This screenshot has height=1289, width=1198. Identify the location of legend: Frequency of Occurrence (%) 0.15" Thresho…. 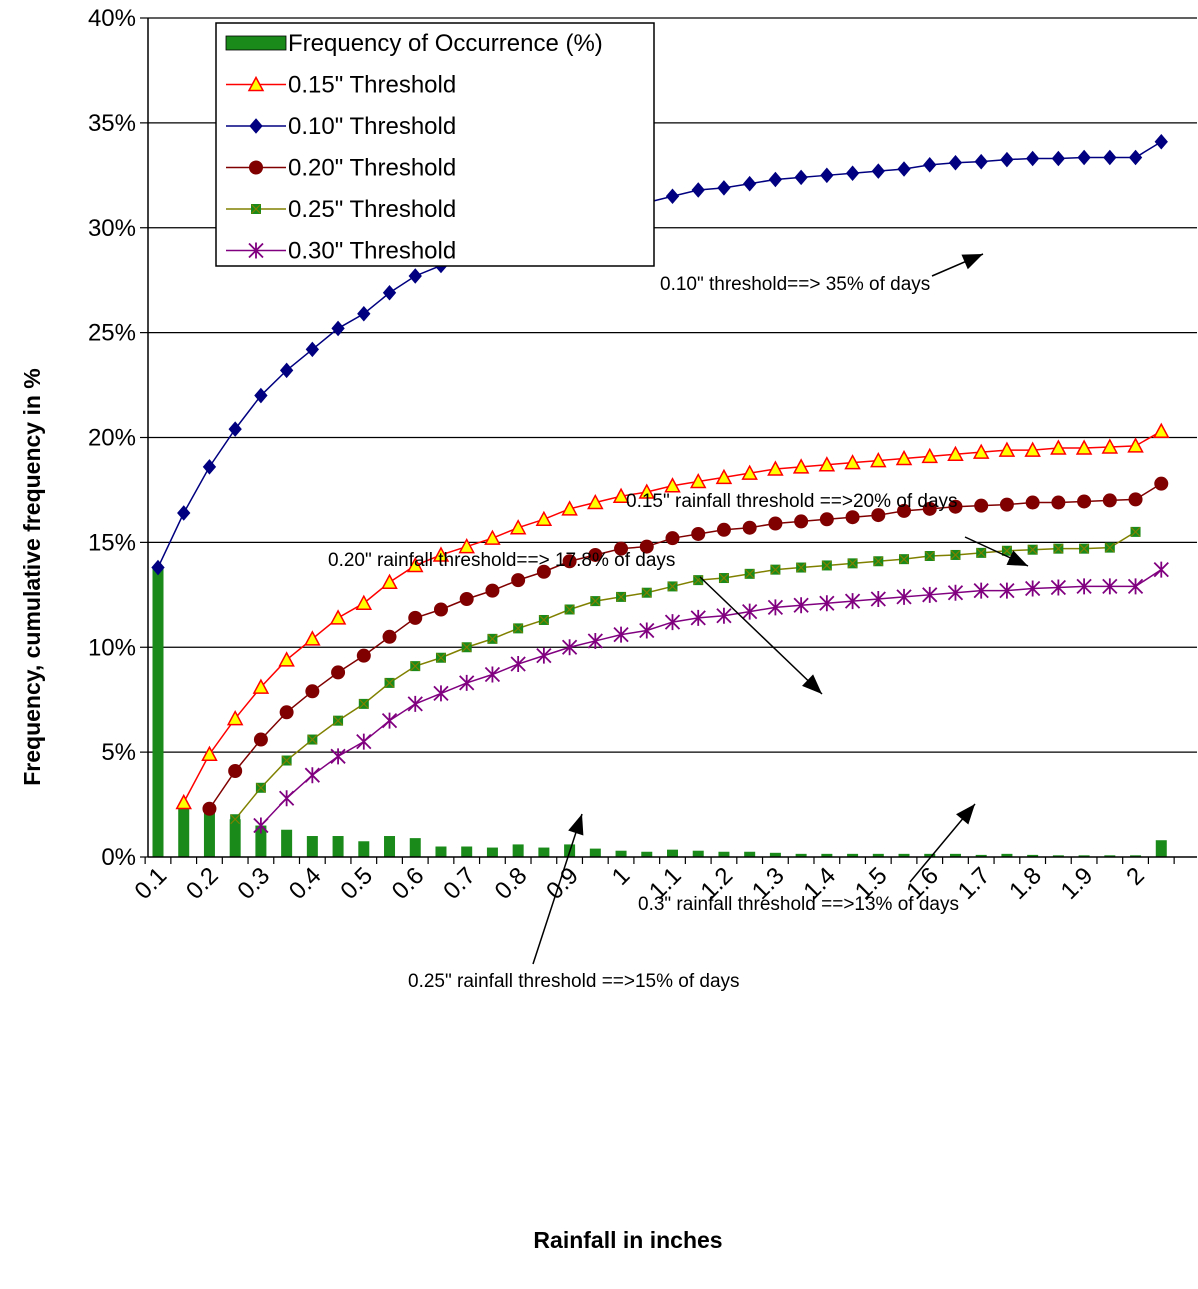
(435, 144).